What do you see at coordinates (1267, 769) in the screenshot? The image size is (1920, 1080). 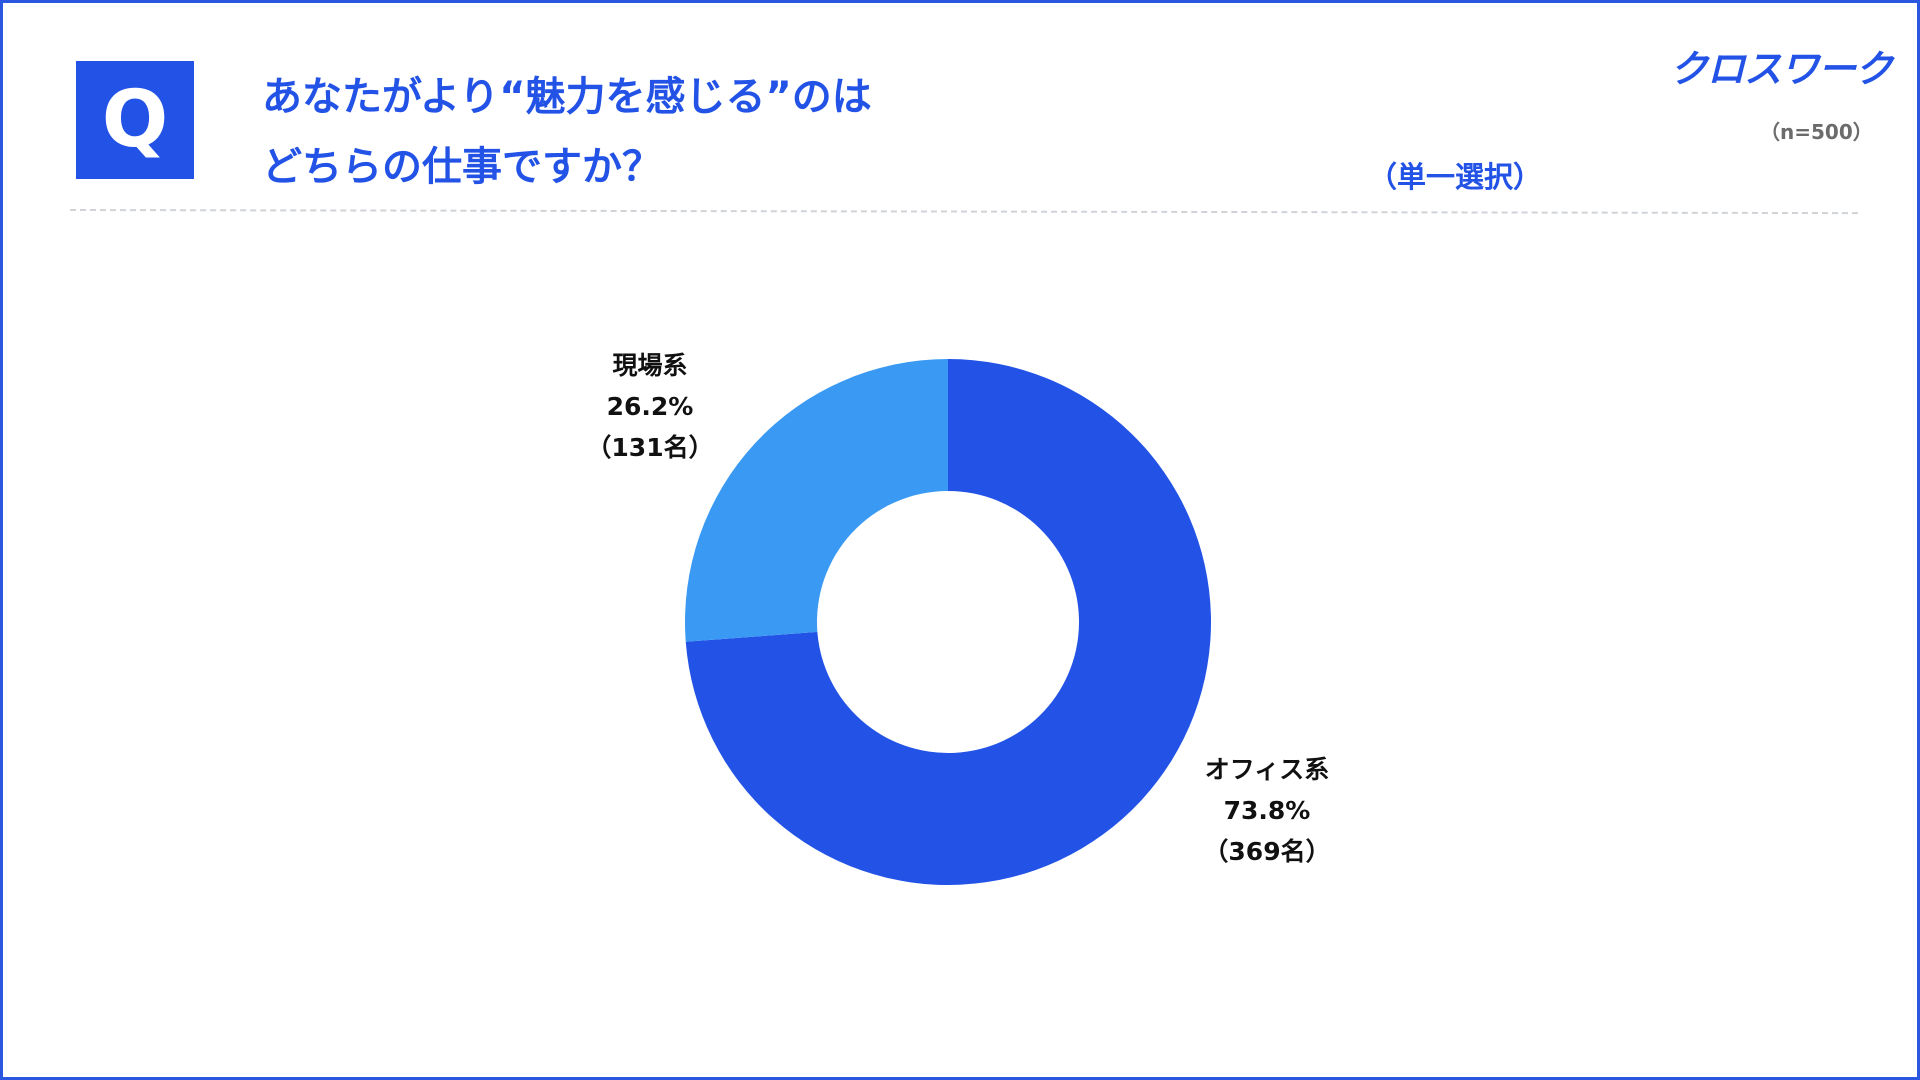 I see `slice-label-office-name: オフィス系` at bounding box center [1267, 769].